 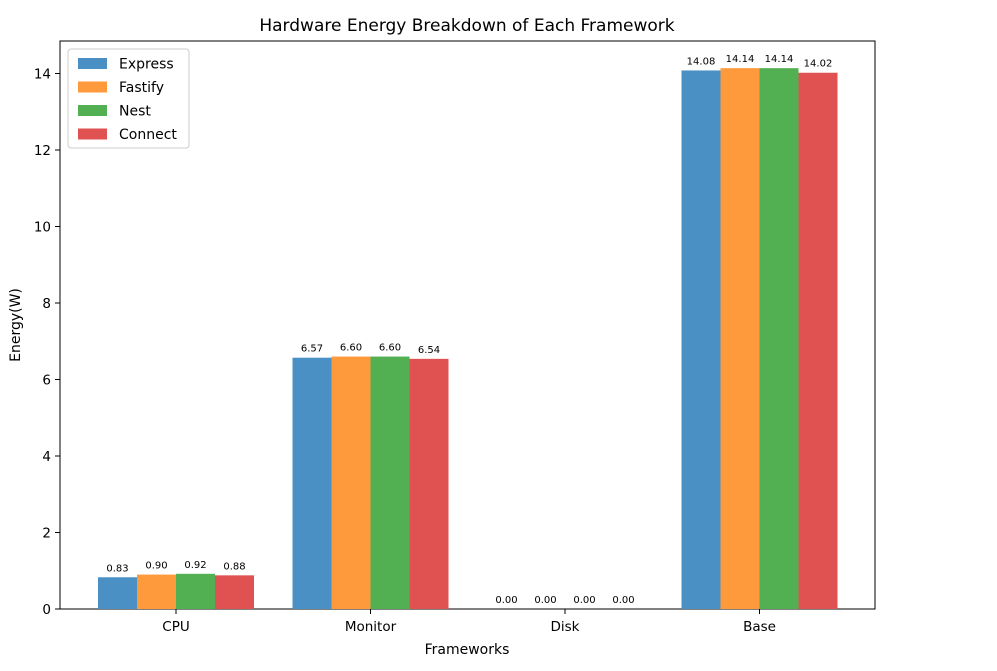 What do you see at coordinates (818, 340) in the screenshot?
I see `bar-connect-base` at bounding box center [818, 340].